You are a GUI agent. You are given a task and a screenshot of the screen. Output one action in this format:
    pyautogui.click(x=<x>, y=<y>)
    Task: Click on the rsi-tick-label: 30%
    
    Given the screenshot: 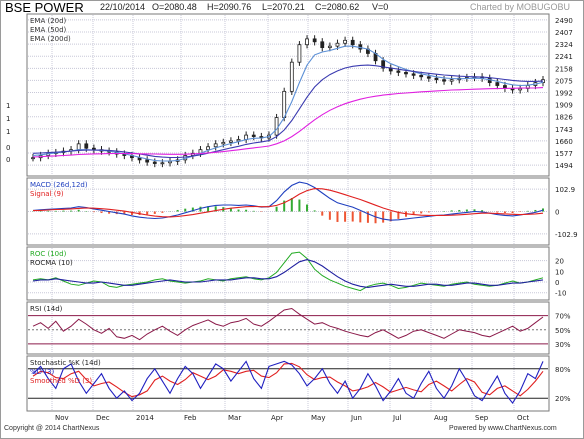 What is the action you would take?
    pyautogui.click(x=563, y=345)
    